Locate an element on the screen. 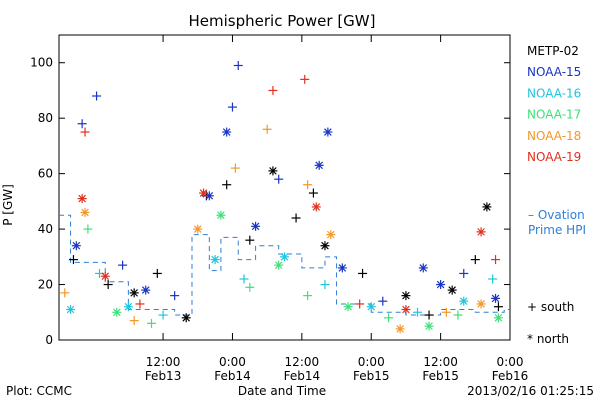 The height and width of the screenshot is (400, 600). legend-north-symbol: * north is located at coordinates (548, 339).